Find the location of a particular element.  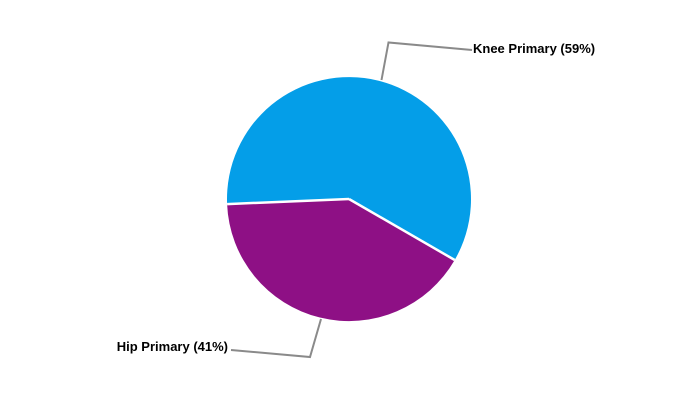

callout-label-knee-primary: Knee Primary (59%) is located at coordinates (534, 48).